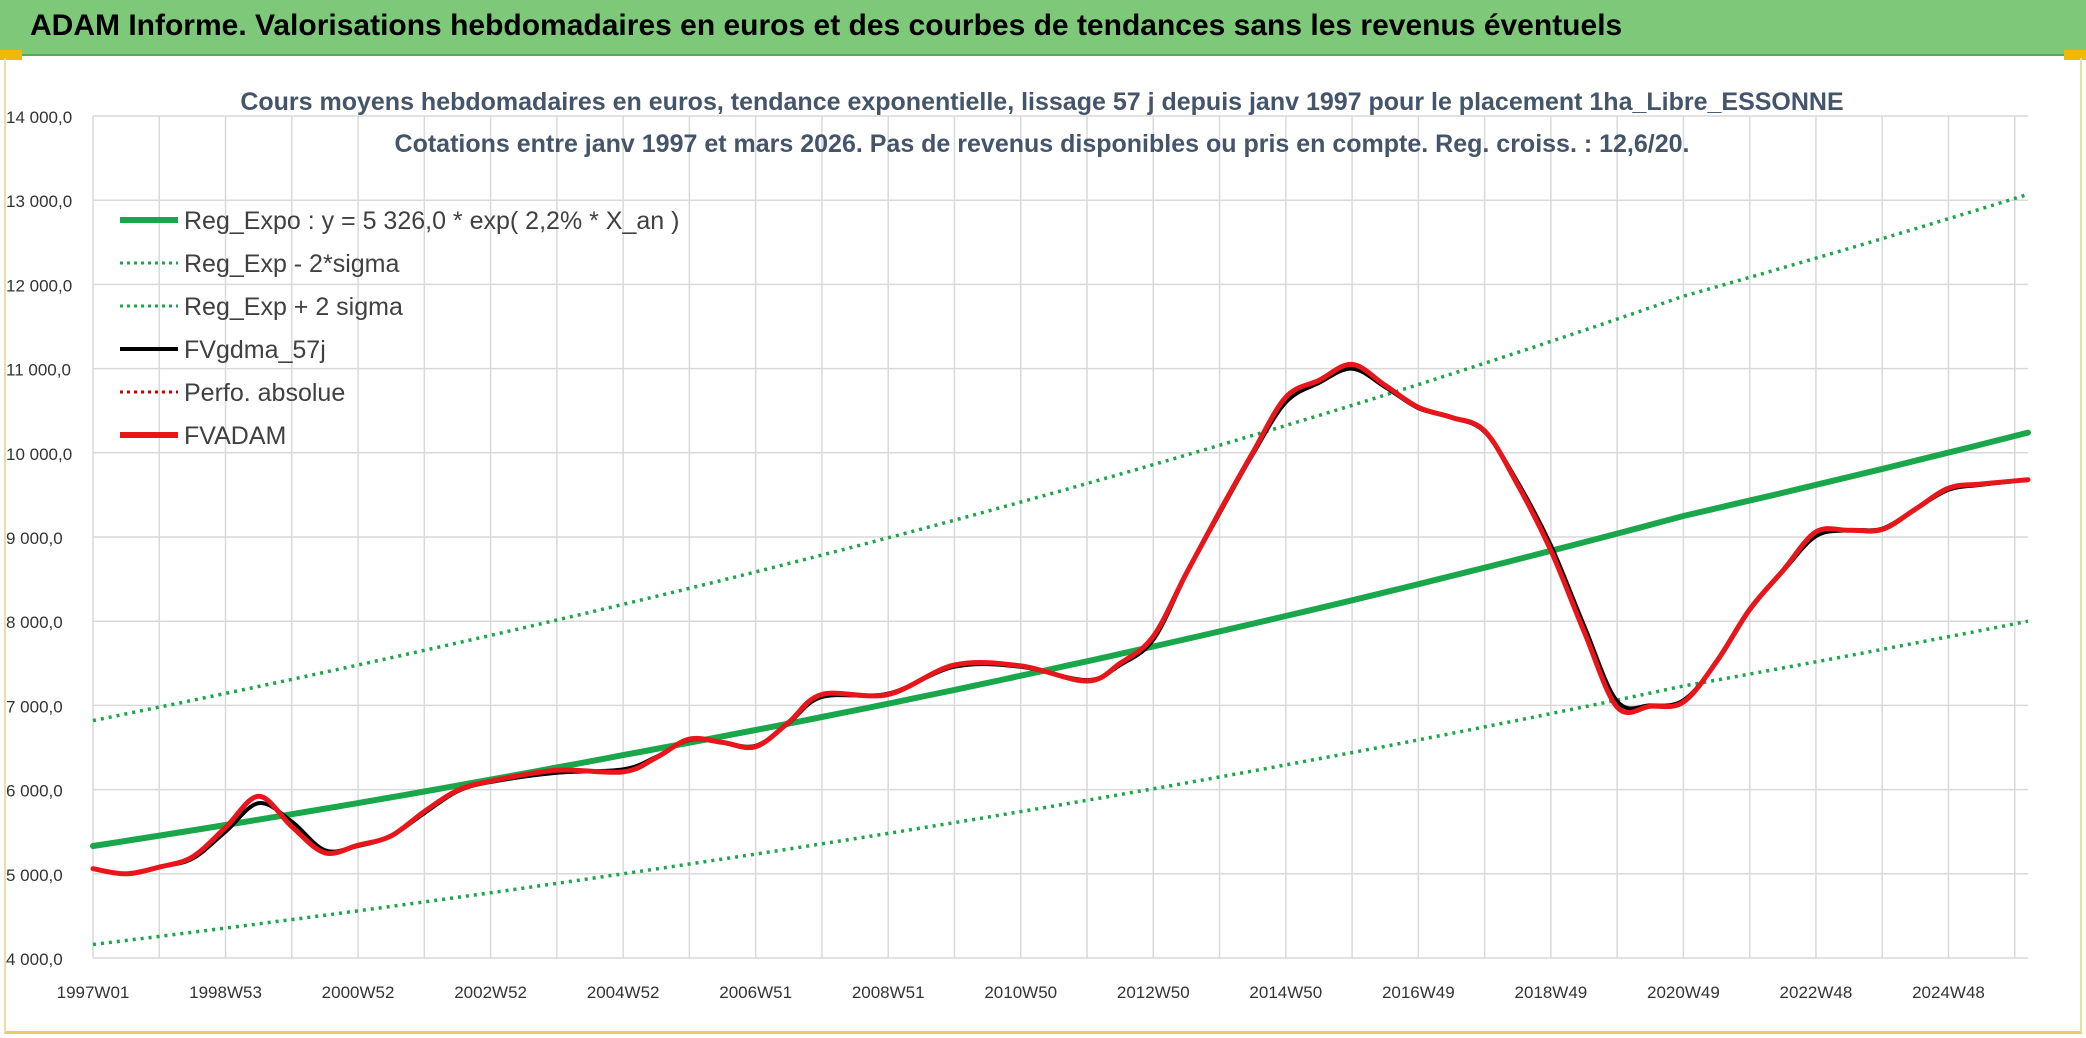 The height and width of the screenshot is (1038, 2086). I want to click on x-tick-label: 2002W52, so click(490, 992).